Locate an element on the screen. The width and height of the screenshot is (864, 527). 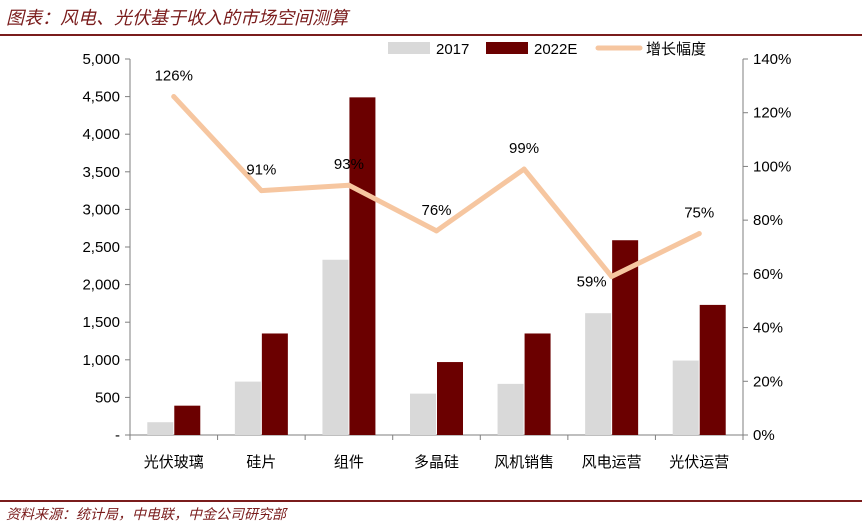
left-tick-label: 500 is located at coordinates (107, 397).